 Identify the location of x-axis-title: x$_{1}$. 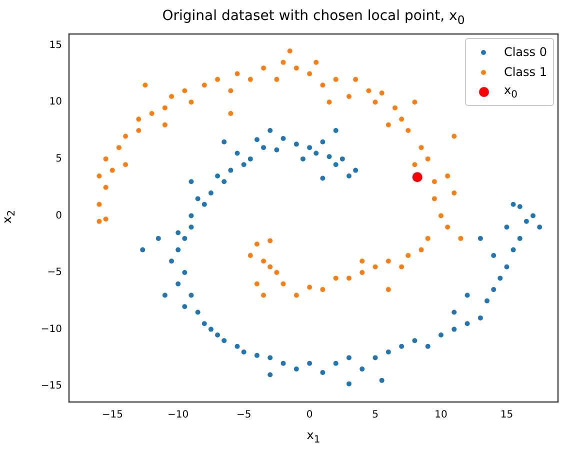
(314, 437).